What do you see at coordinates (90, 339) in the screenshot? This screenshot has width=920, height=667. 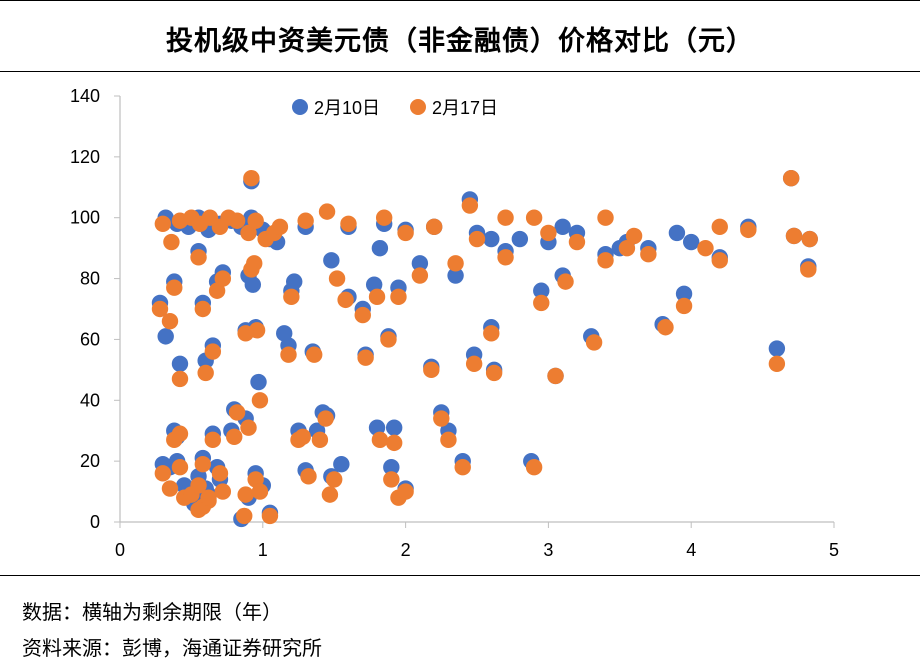 I see `y-tick-label: 60` at bounding box center [90, 339].